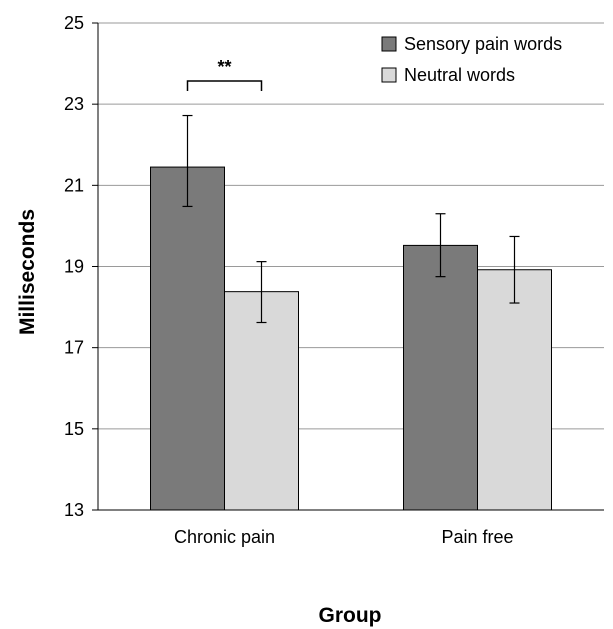 The width and height of the screenshot is (613, 629). Describe the element at coordinates (389, 75) in the screenshot. I see `legend-swatch-neutral` at that location.